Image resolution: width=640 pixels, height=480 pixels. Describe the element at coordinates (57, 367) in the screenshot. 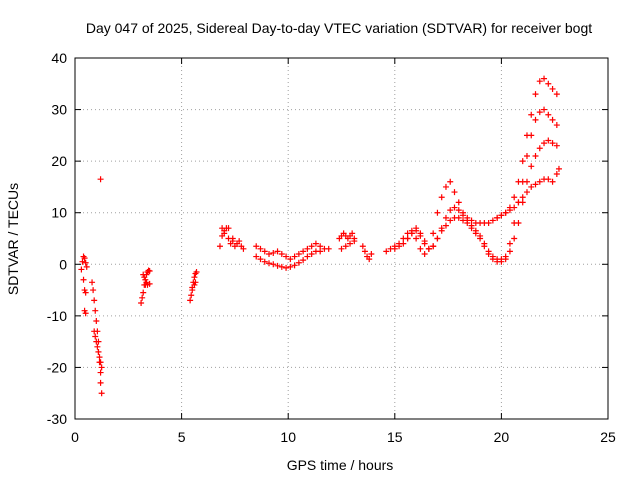

I see `y-tick-label: -20` at that location.